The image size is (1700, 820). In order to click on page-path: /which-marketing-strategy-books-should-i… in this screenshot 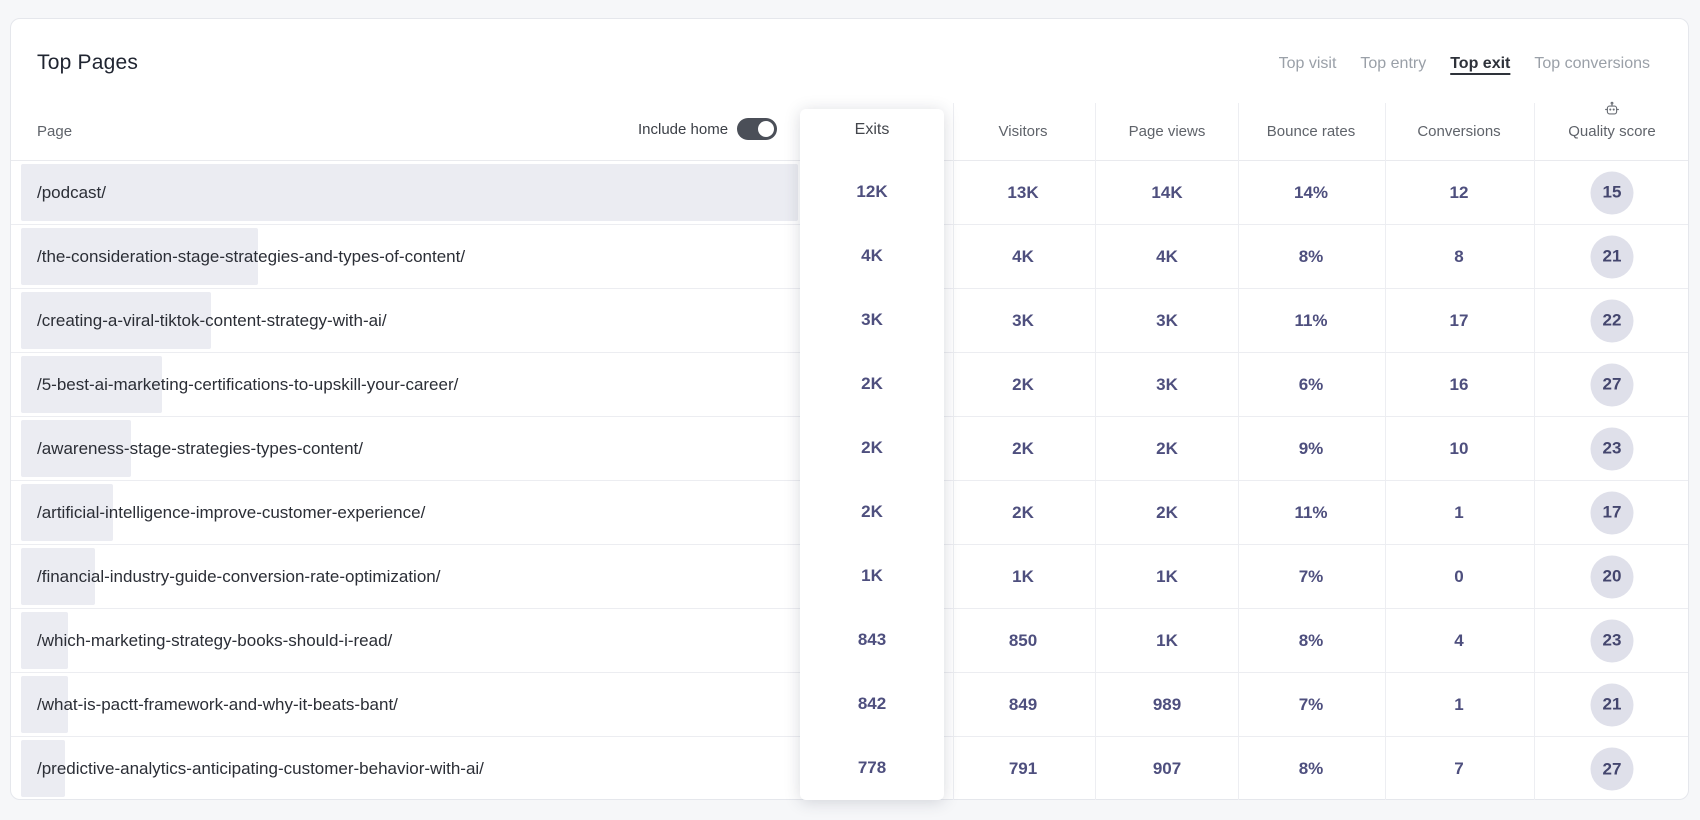, I will do `click(215, 640)`.